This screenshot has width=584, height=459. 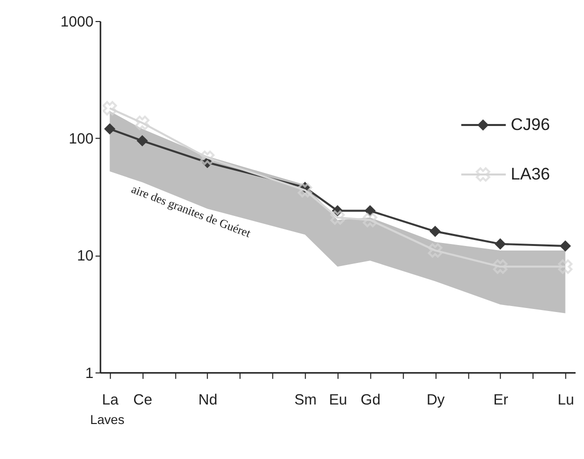 I want to click on x-tick-label: Nd, so click(x=208, y=400).